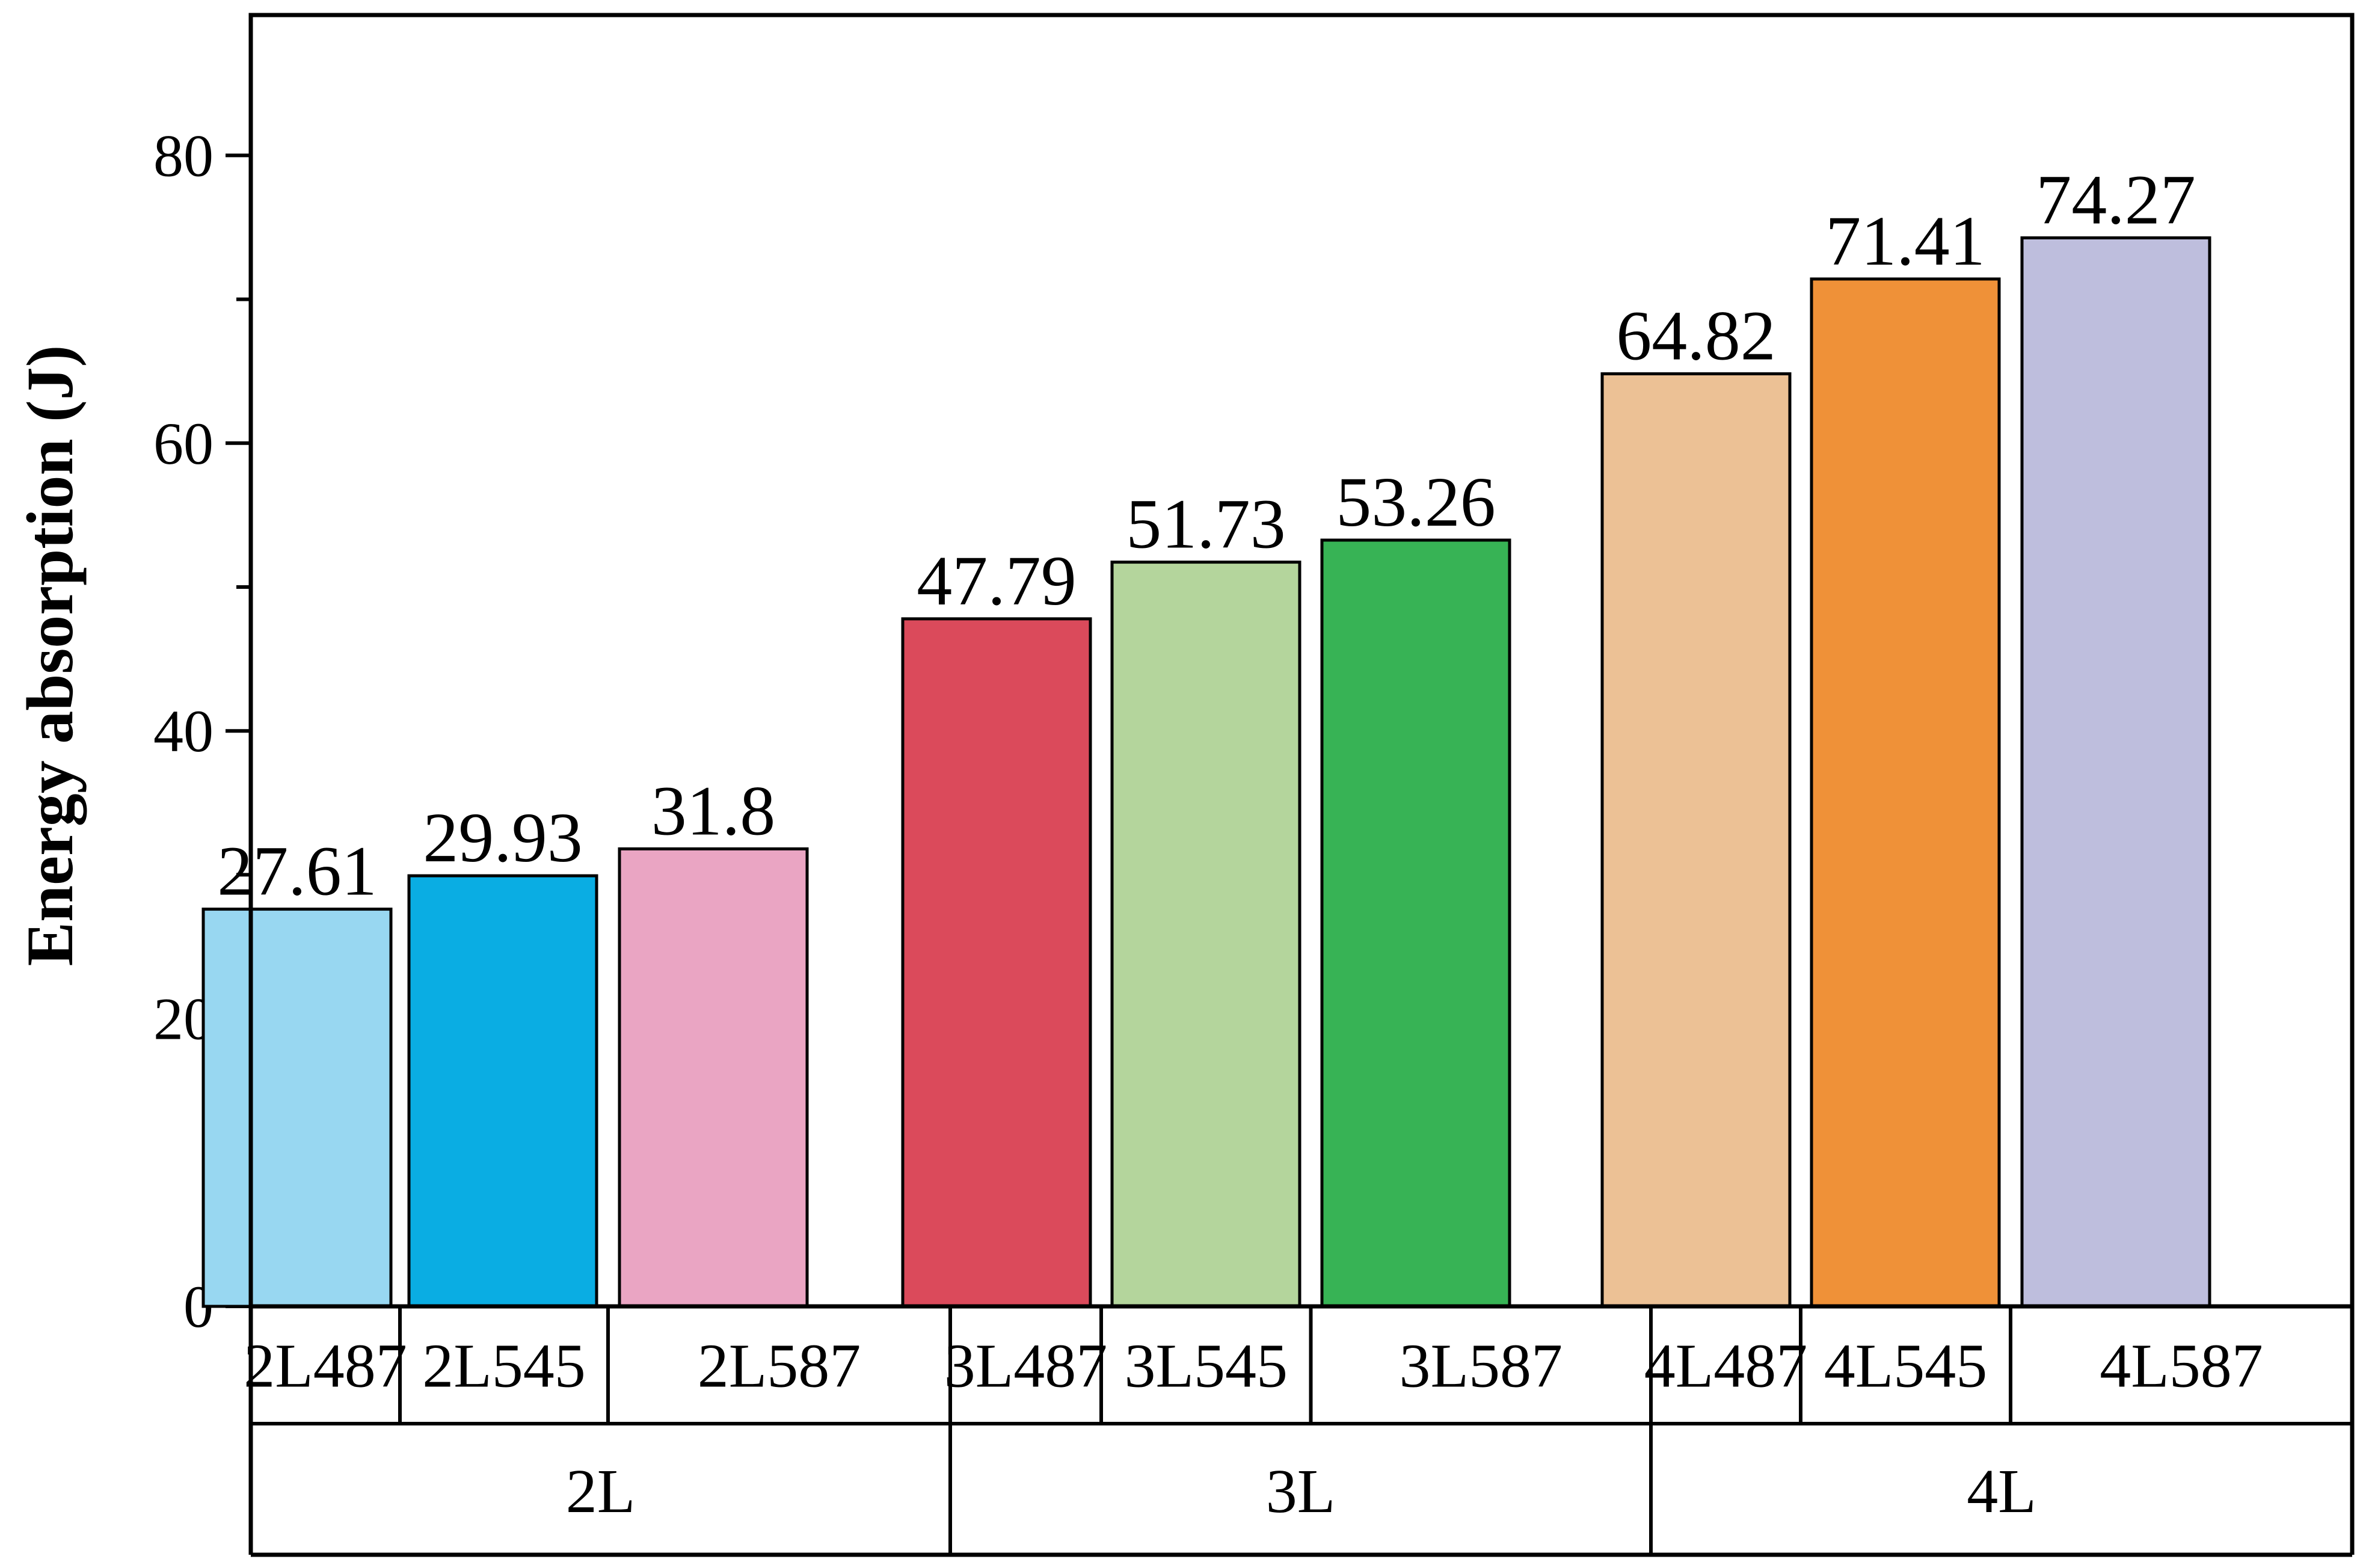 Image resolution: width=2363 pixels, height=1568 pixels. What do you see at coordinates (779, 1367) in the screenshot?
I see `category-label: 2L587` at bounding box center [779, 1367].